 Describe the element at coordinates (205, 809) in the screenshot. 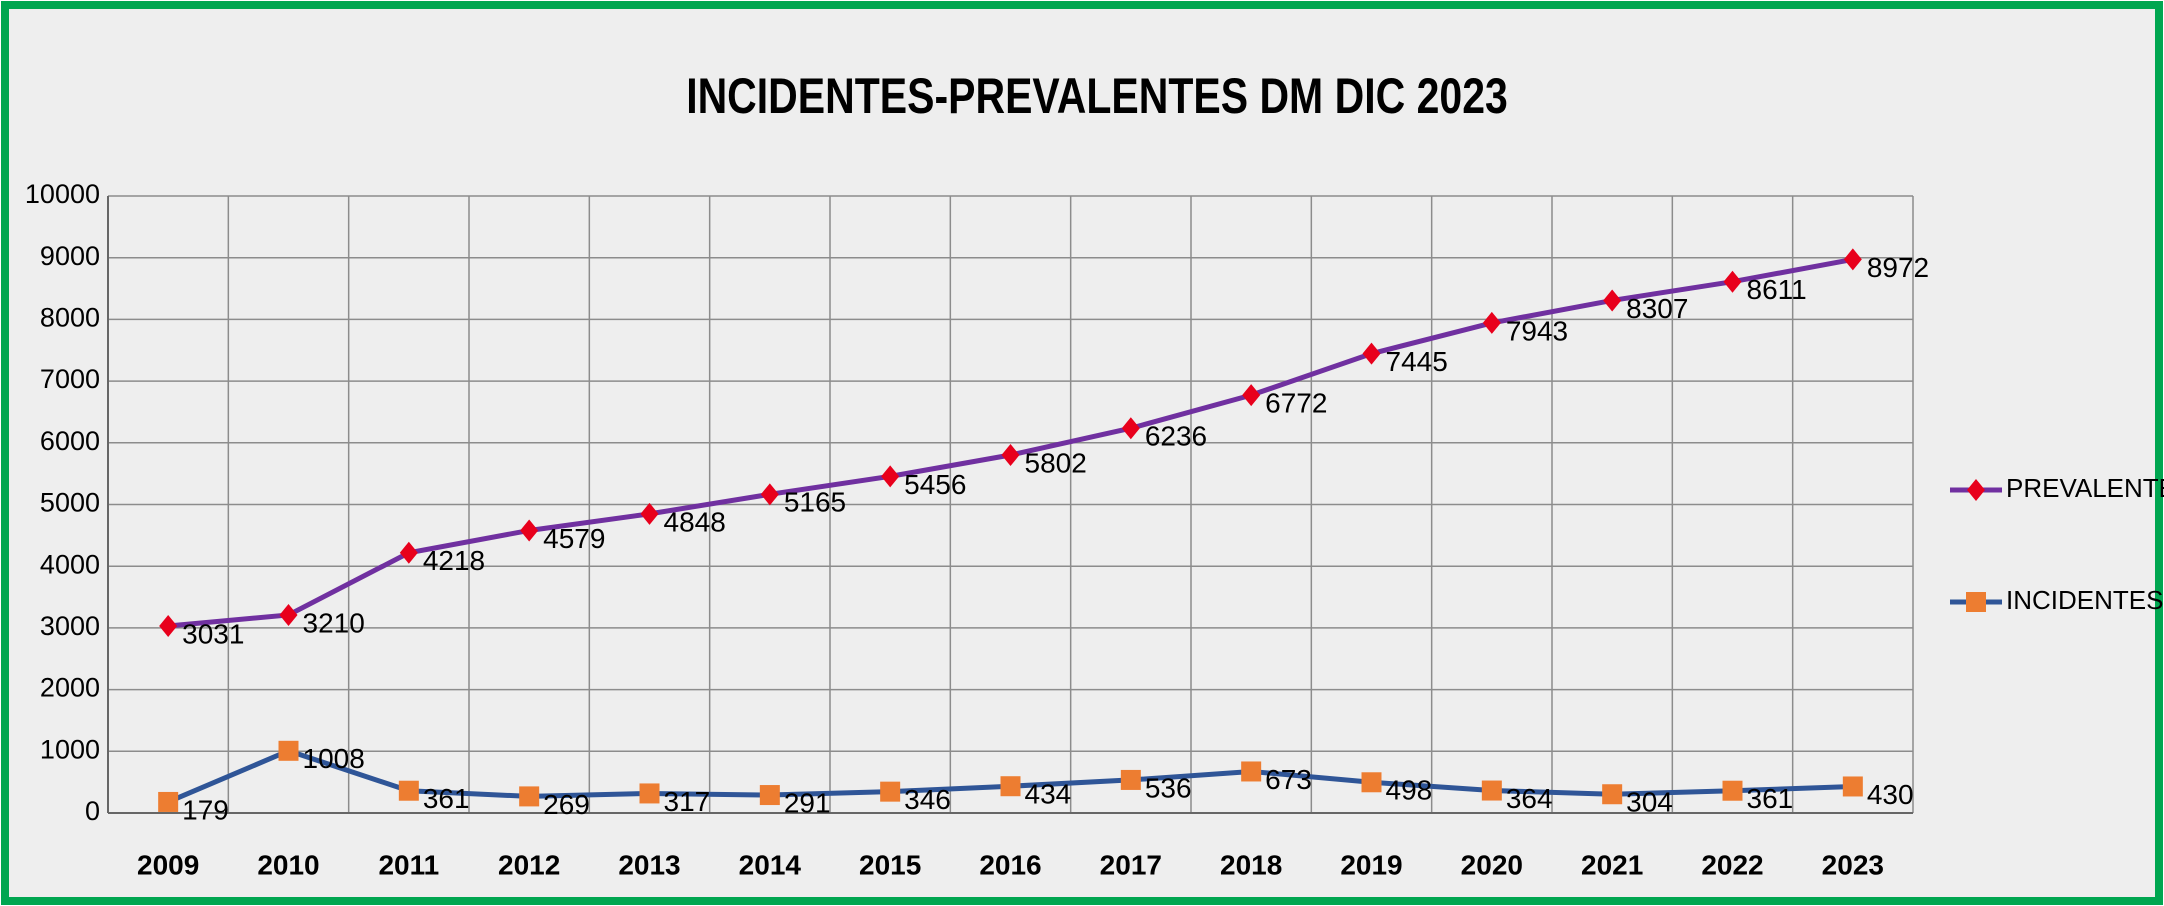

I see `data-label: 179` at that location.